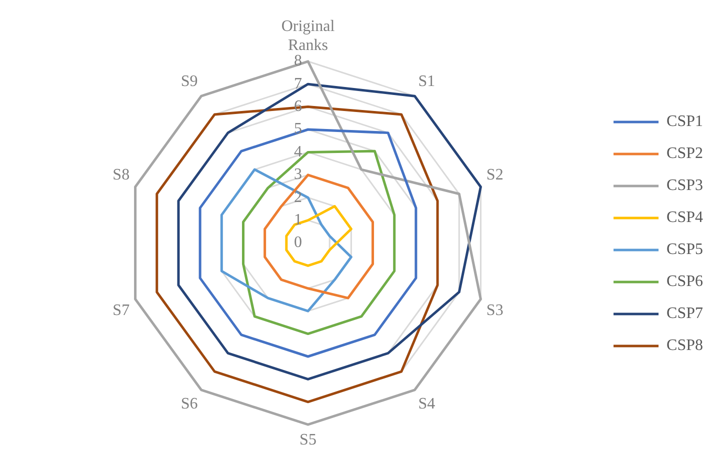  I want to click on spoke-label: S6, so click(189, 404).